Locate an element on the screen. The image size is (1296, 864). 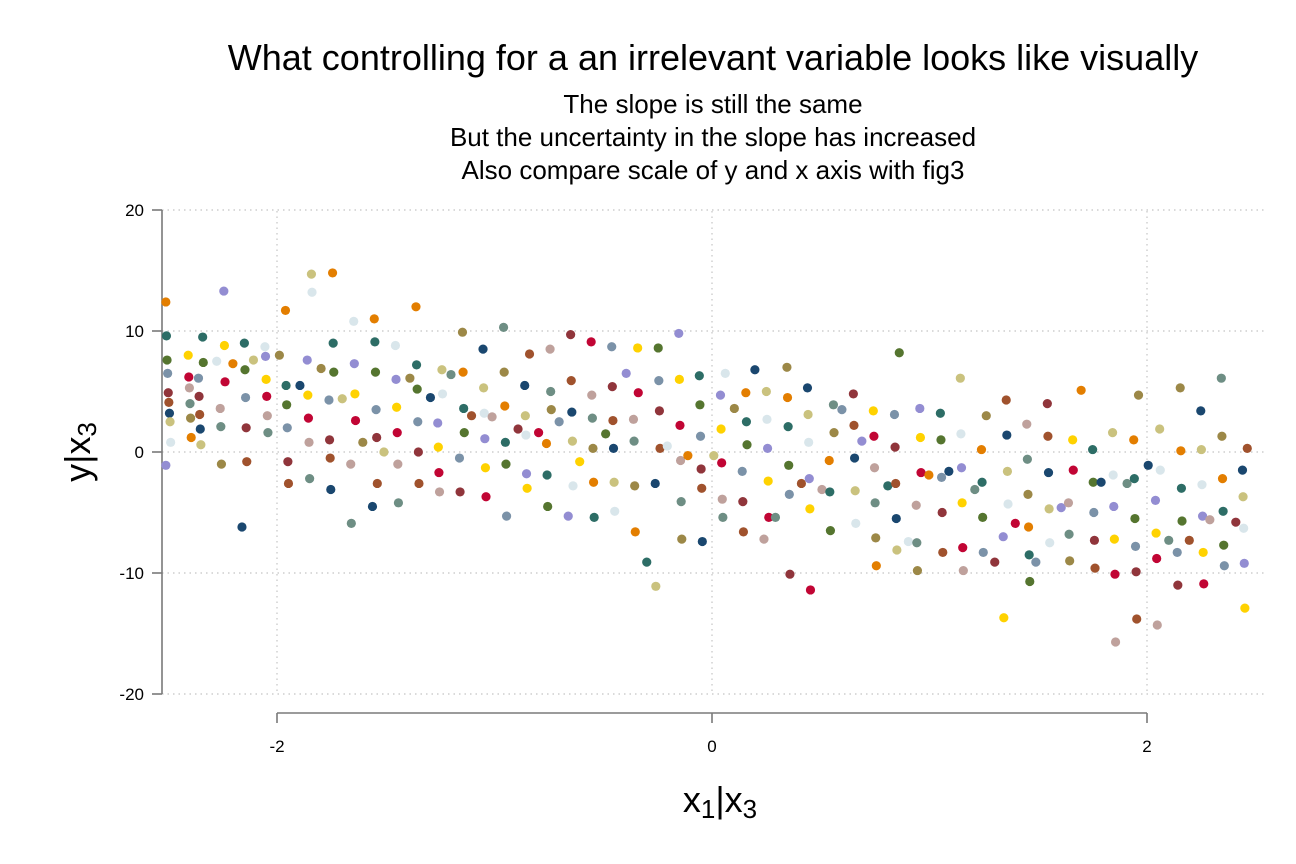
x-tick-label: 0 is located at coordinates (711, 746).